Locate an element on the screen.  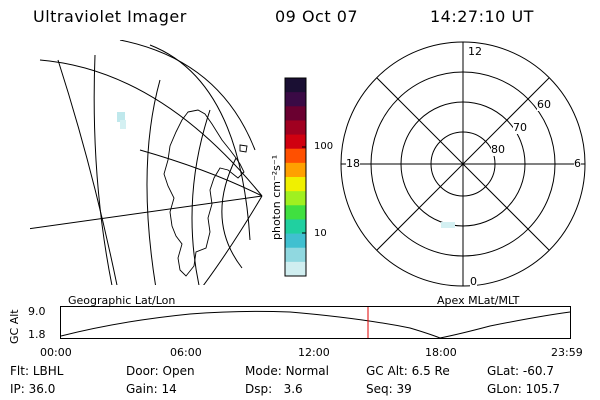
uv-patch-polar is located at coordinates (448, 225).